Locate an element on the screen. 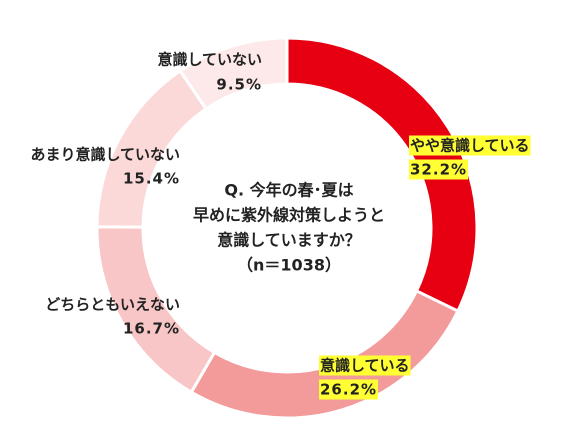 The width and height of the screenshot is (580, 447). category-label: 意識していない is located at coordinates (209, 60).